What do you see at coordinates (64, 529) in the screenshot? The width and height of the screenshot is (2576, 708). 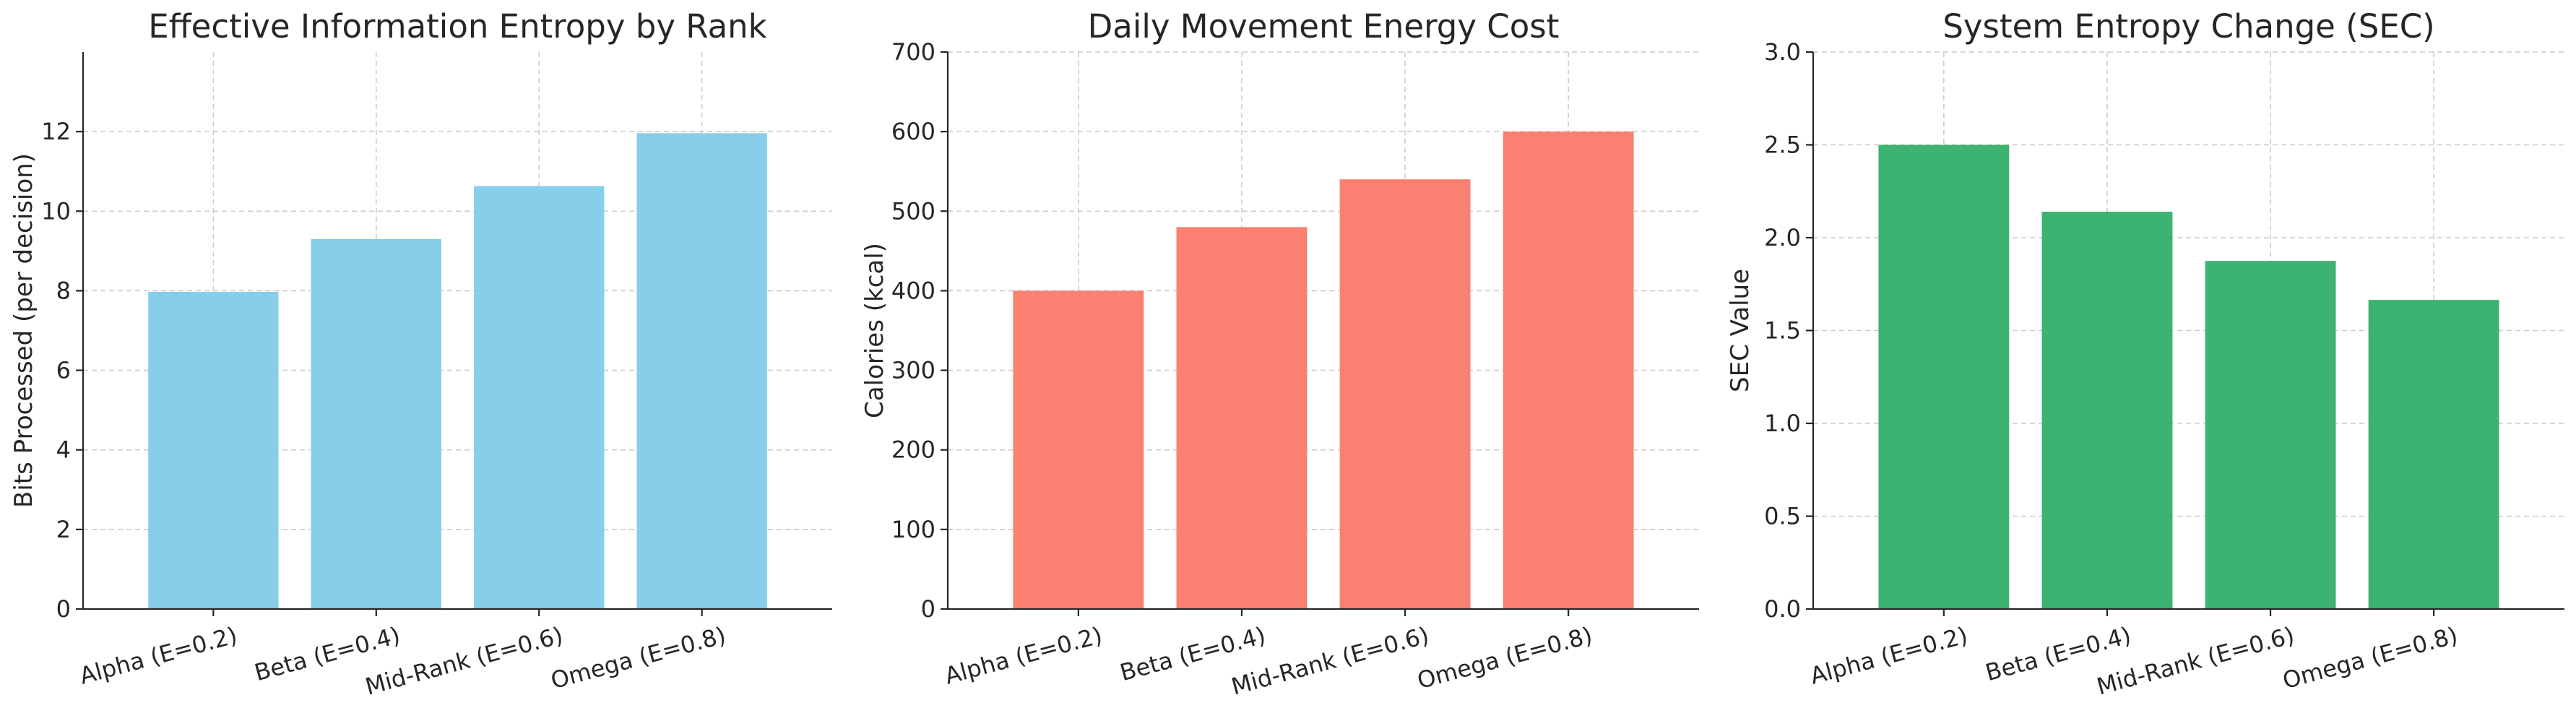 I see `entropy-ytick-label: 2` at bounding box center [64, 529].